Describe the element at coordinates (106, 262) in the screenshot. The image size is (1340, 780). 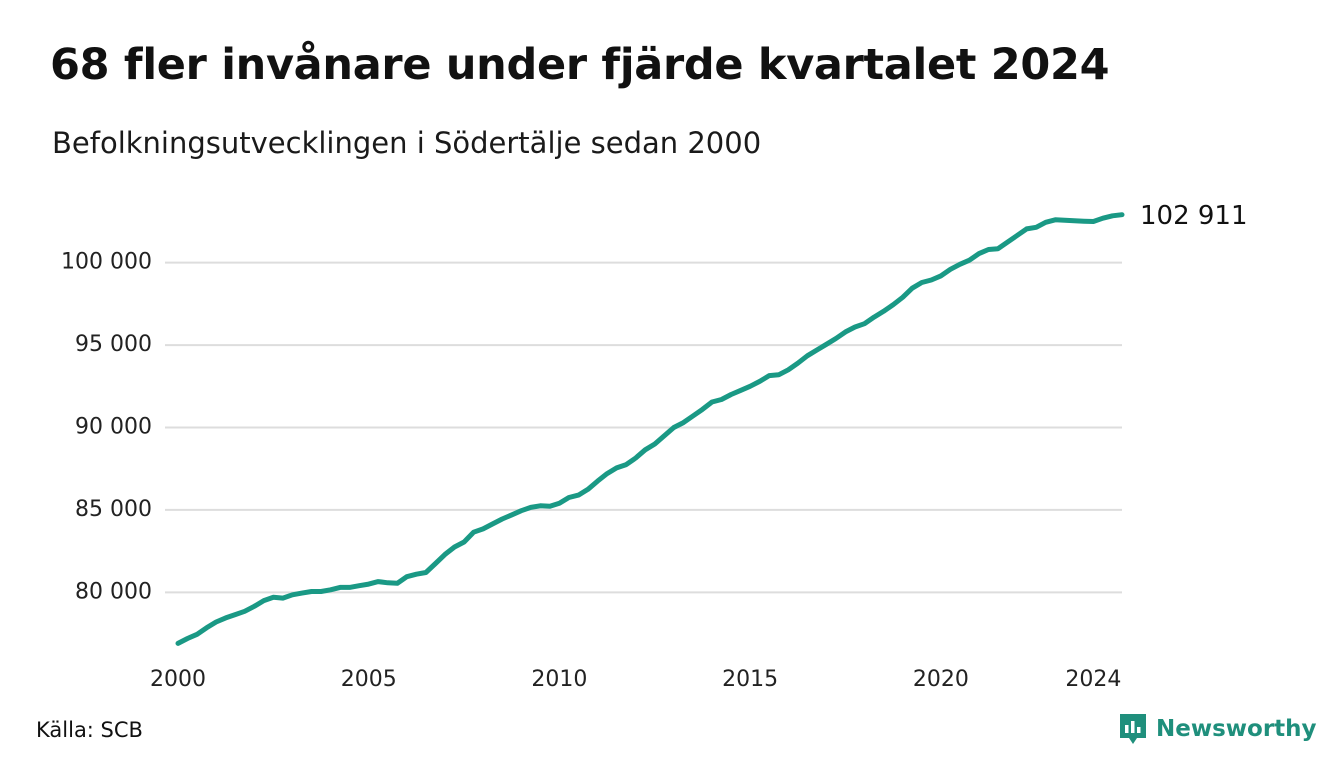
I see `y-tick-label: 100 000` at that location.